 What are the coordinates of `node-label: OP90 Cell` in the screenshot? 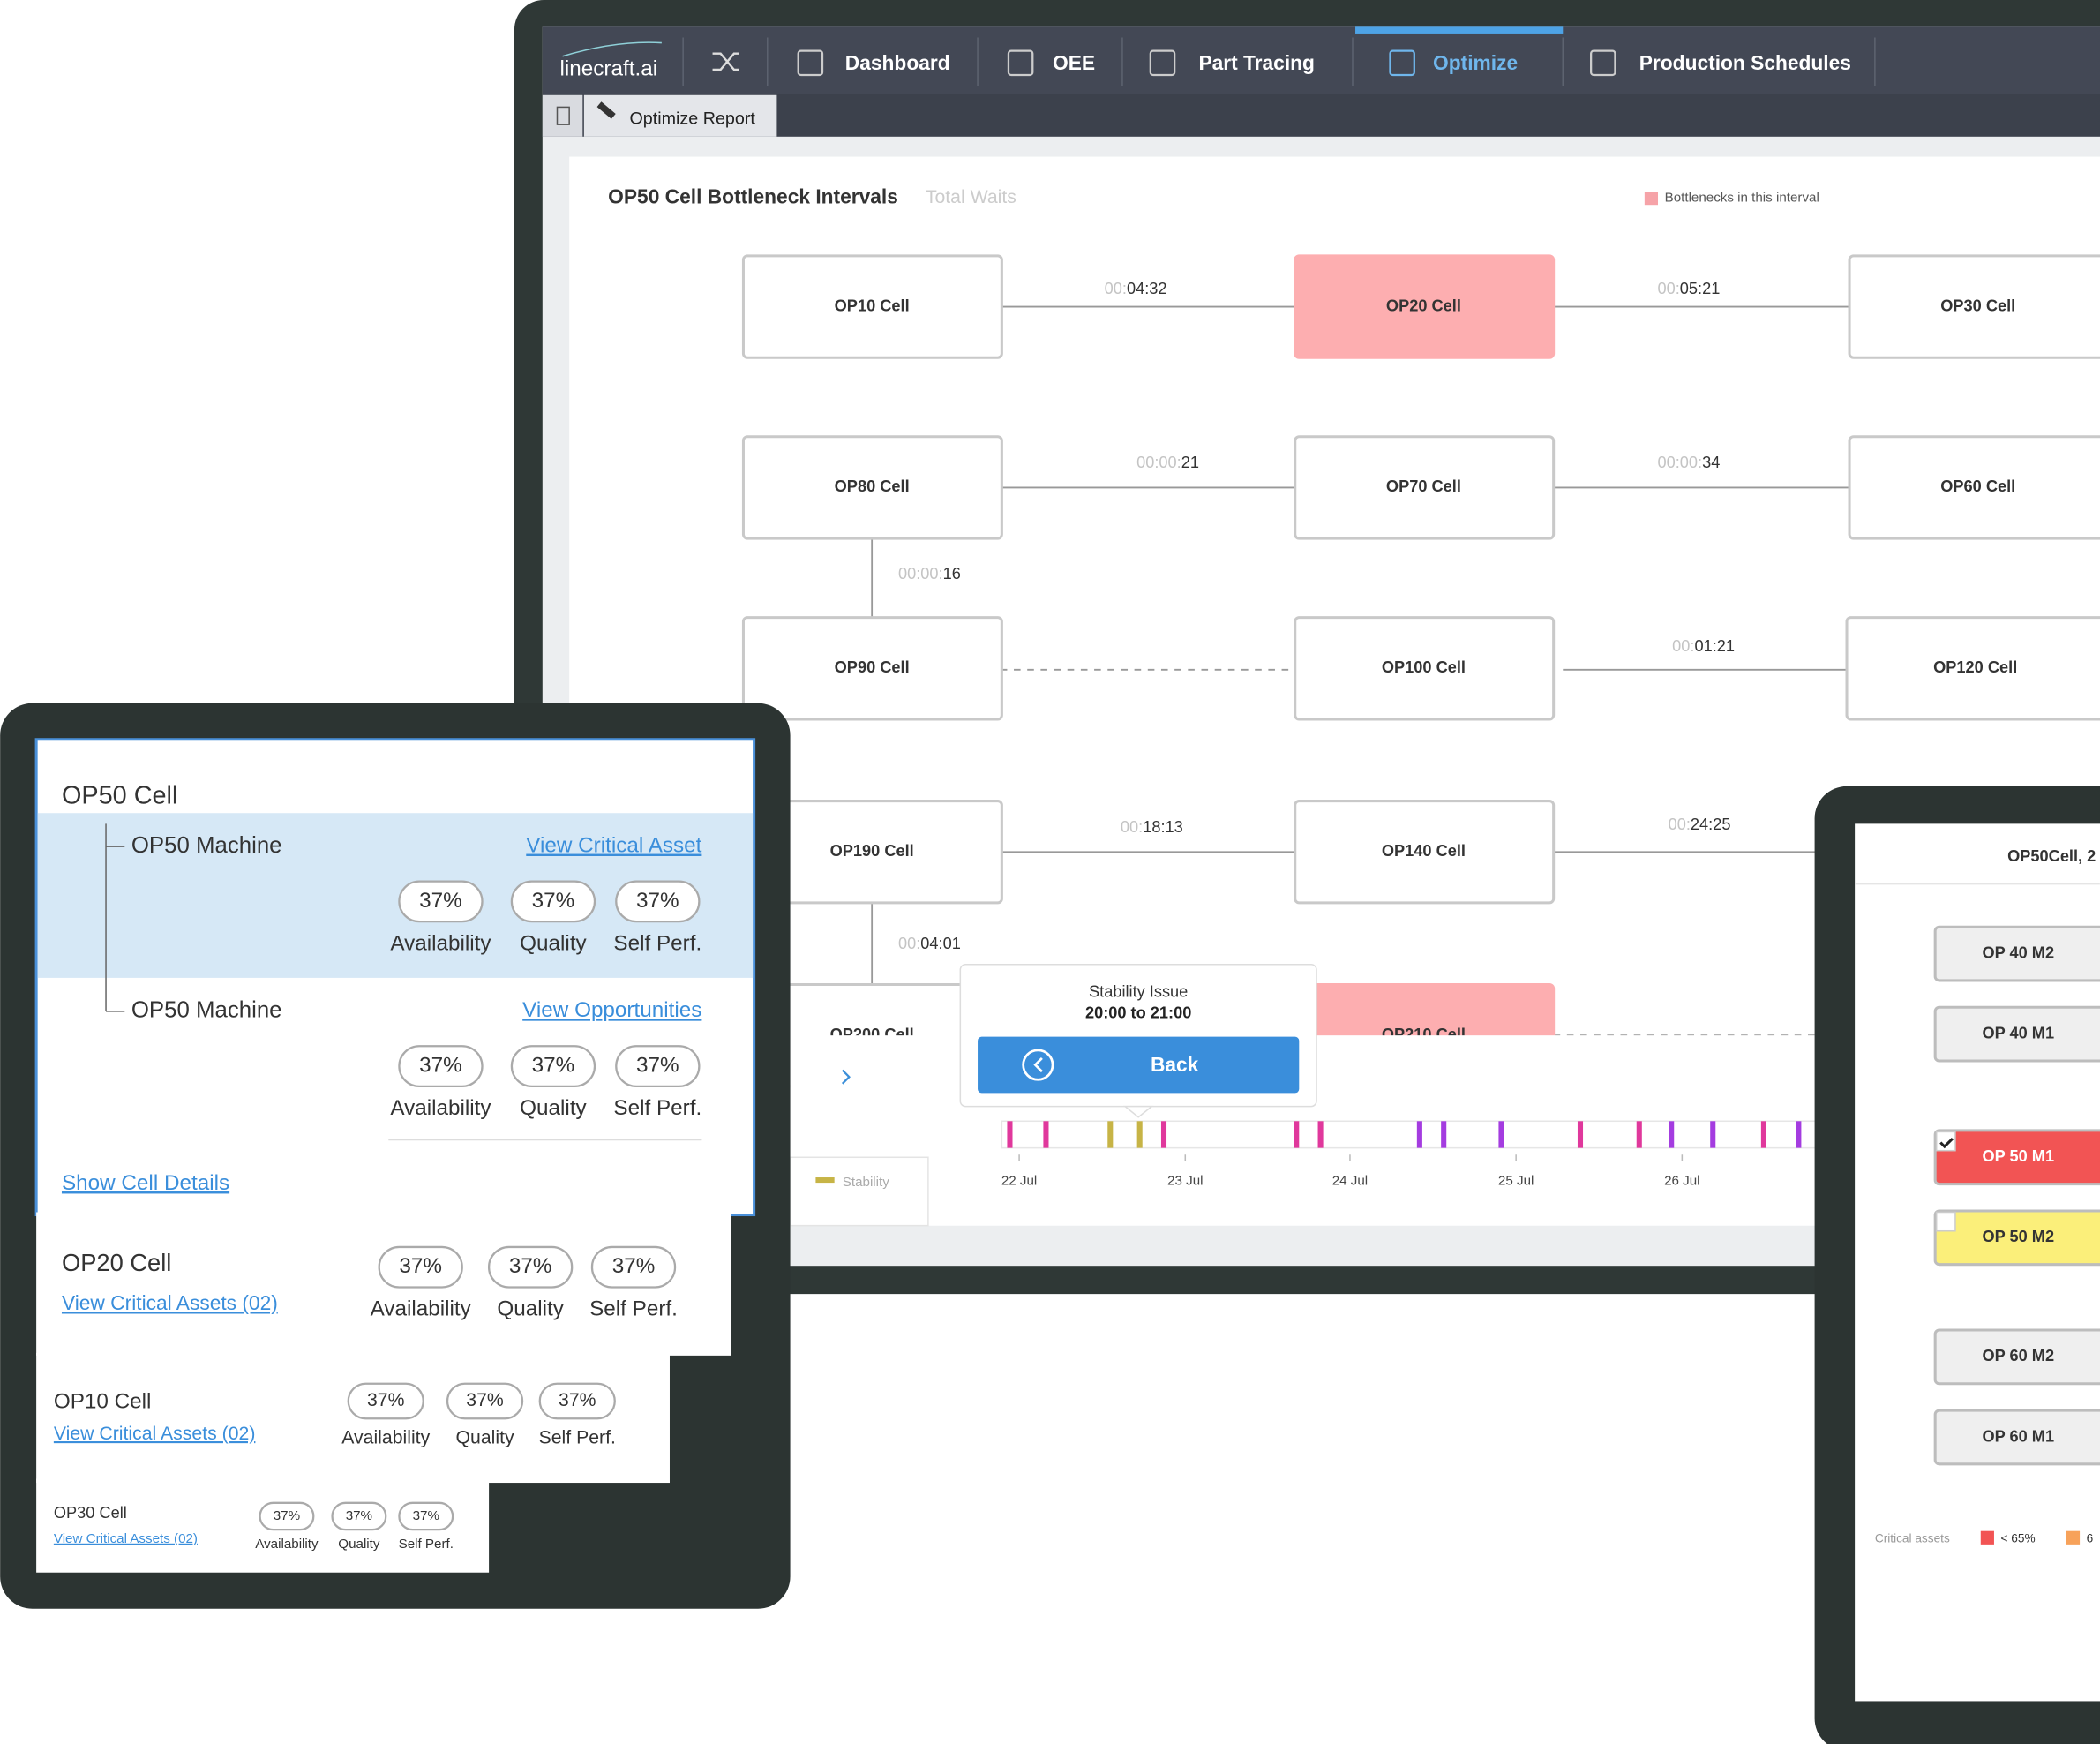 It's located at (872, 667).